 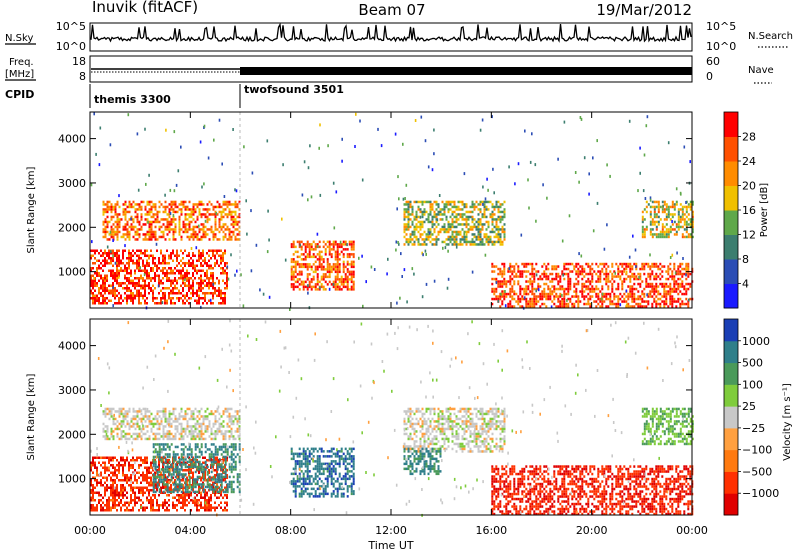 What do you see at coordinates (749, 161) in the screenshot?
I see `colorbar-tick-label: 24` at bounding box center [749, 161].